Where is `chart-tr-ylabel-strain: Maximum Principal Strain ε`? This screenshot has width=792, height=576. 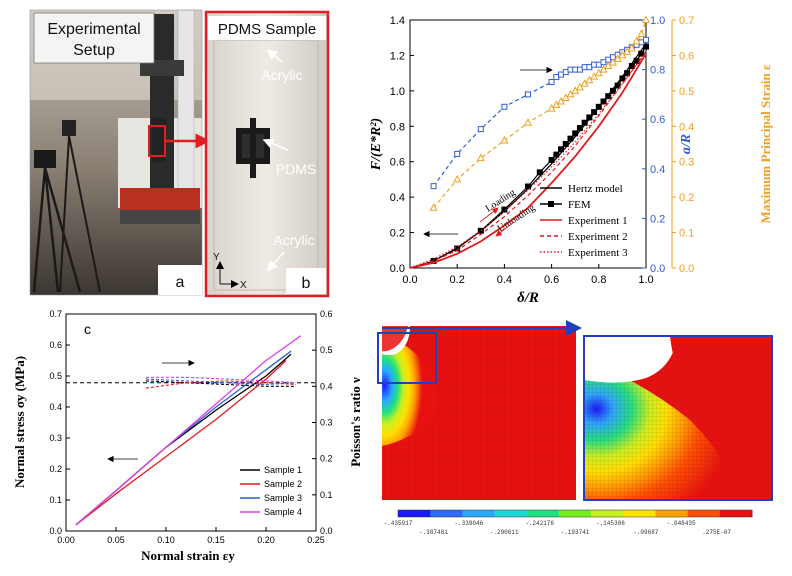 chart-tr-ylabel-strain: Maximum Principal Strain ε is located at coordinates (765, 143).